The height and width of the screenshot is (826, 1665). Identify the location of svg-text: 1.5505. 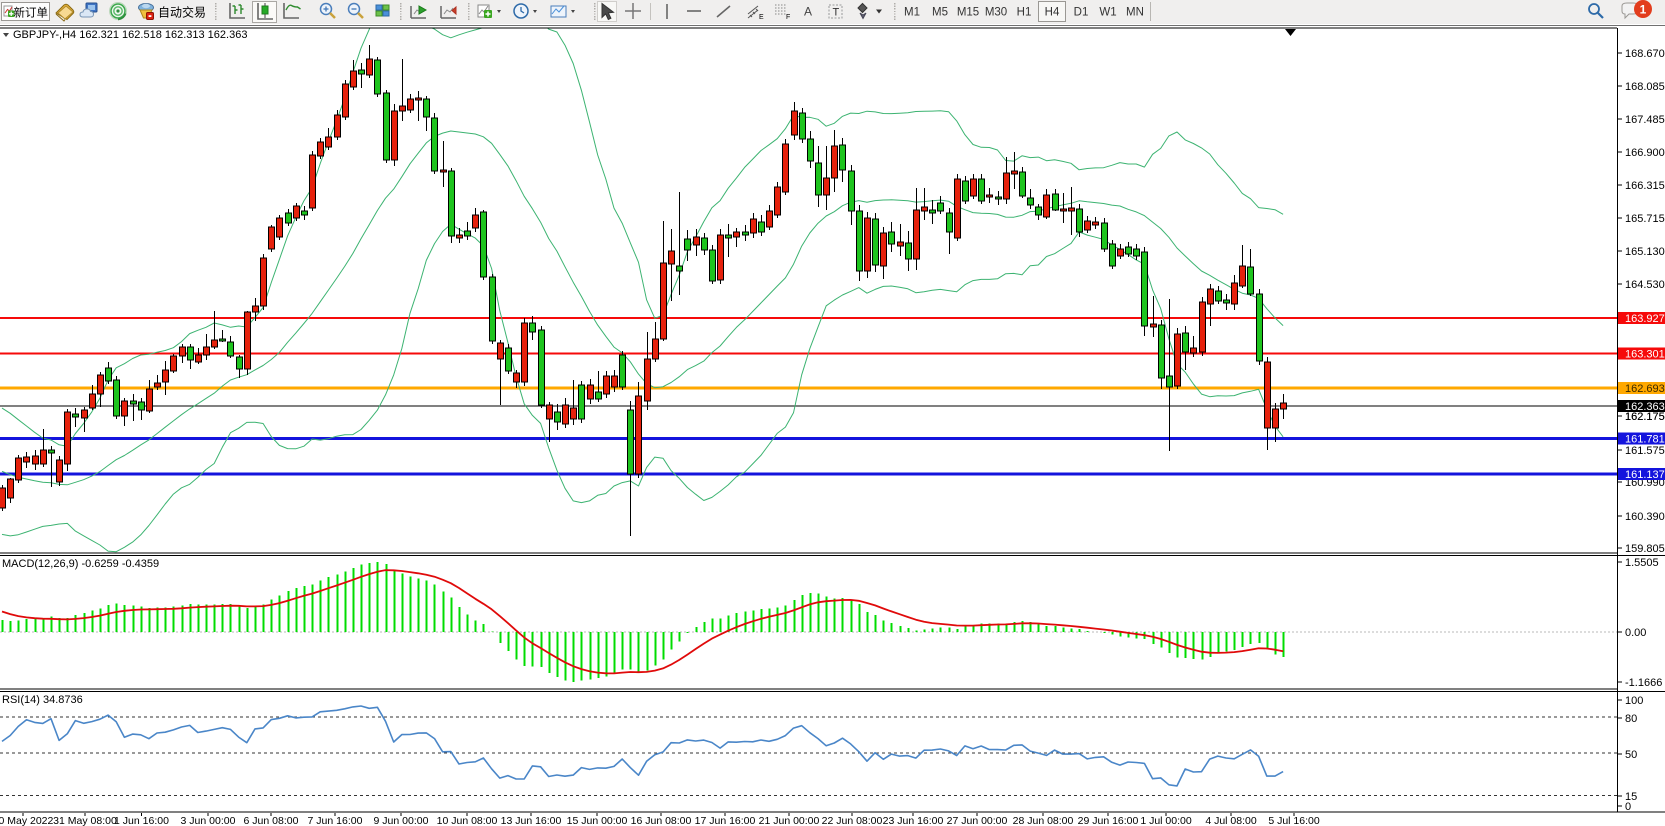
(1642, 563).